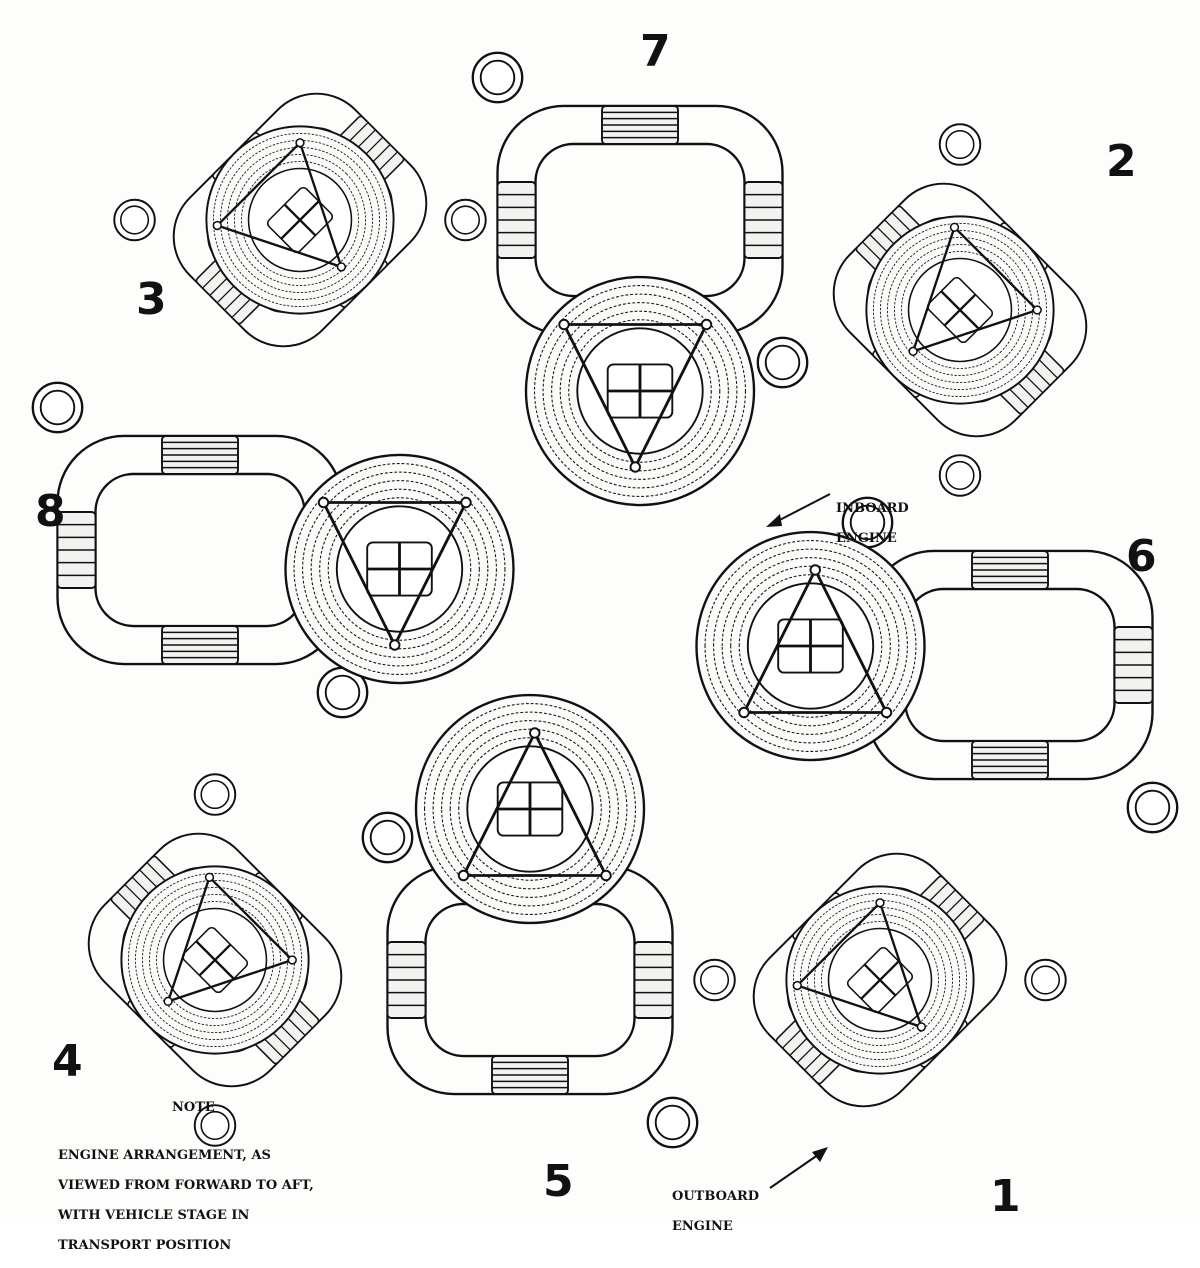 The height and width of the screenshot is (1268, 1200). What do you see at coordinates (1121, 161) in the screenshot?
I see `engine-number-2: 2` at bounding box center [1121, 161].